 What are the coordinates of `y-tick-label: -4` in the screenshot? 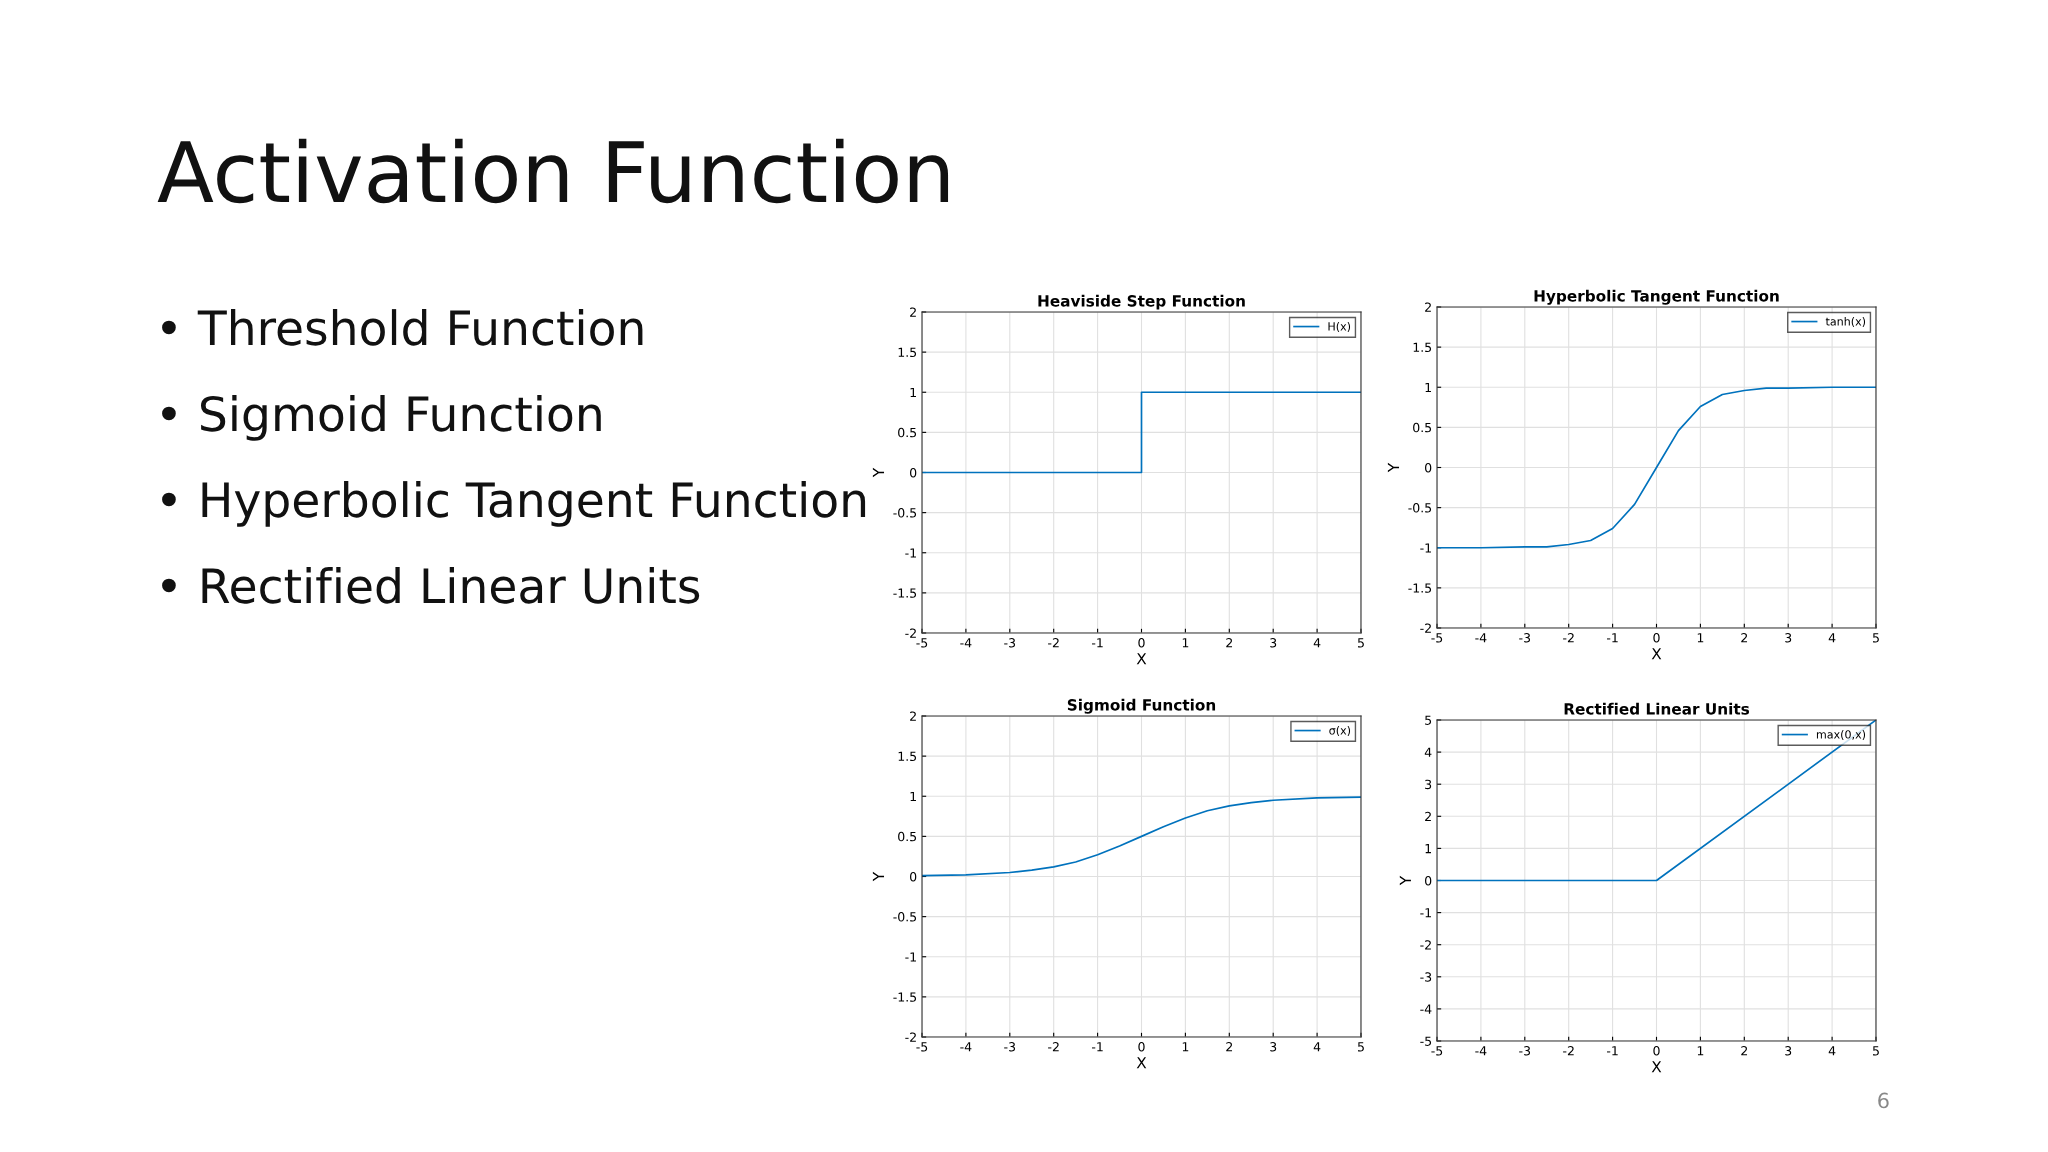 It's located at (1426, 1009).